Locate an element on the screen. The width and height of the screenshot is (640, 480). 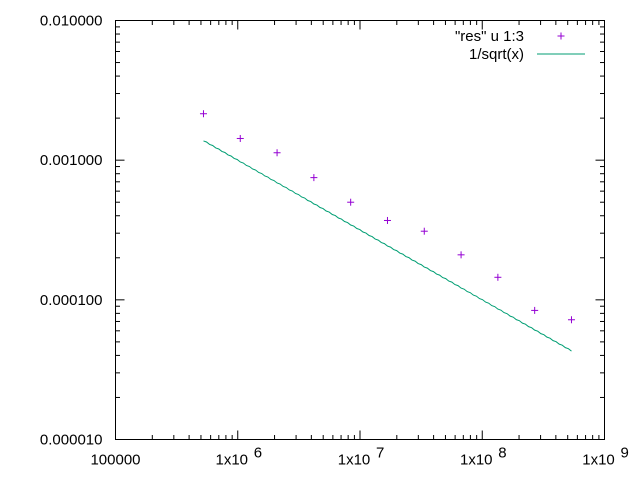
legend-label: 1/sqrt(x) is located at coordinates (496, 54).